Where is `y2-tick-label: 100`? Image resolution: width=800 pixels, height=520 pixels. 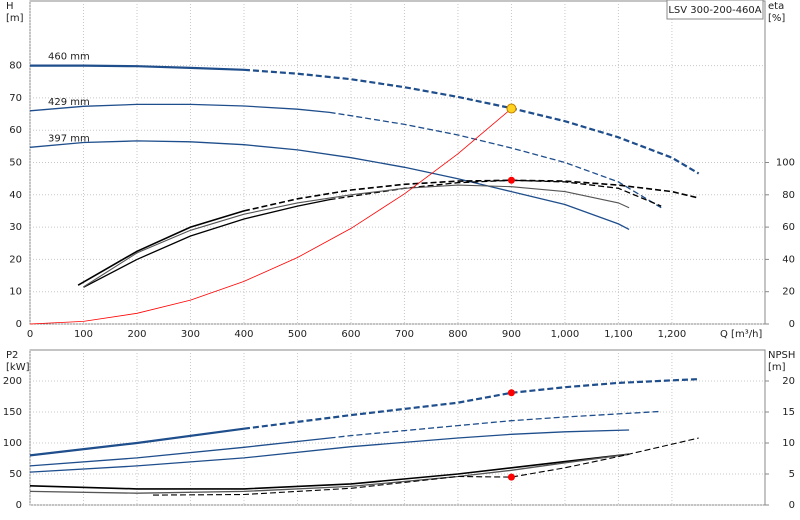 y2-tick-label: 100 is located at coordinates (785, 163).